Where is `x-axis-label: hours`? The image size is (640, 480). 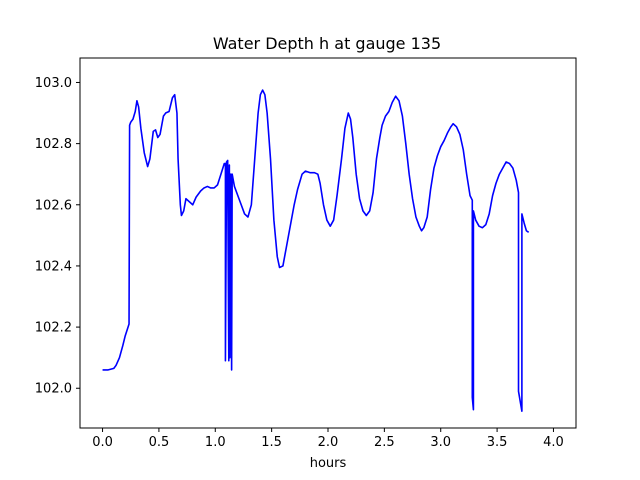 x-axis-label: hours is located at coordinates (328, 463).